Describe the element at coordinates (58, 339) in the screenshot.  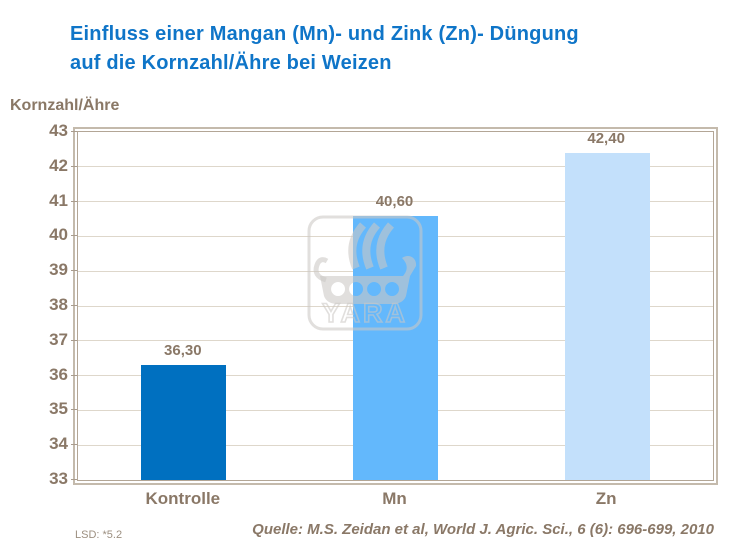
I see `y-tick-label: 37` at that location.